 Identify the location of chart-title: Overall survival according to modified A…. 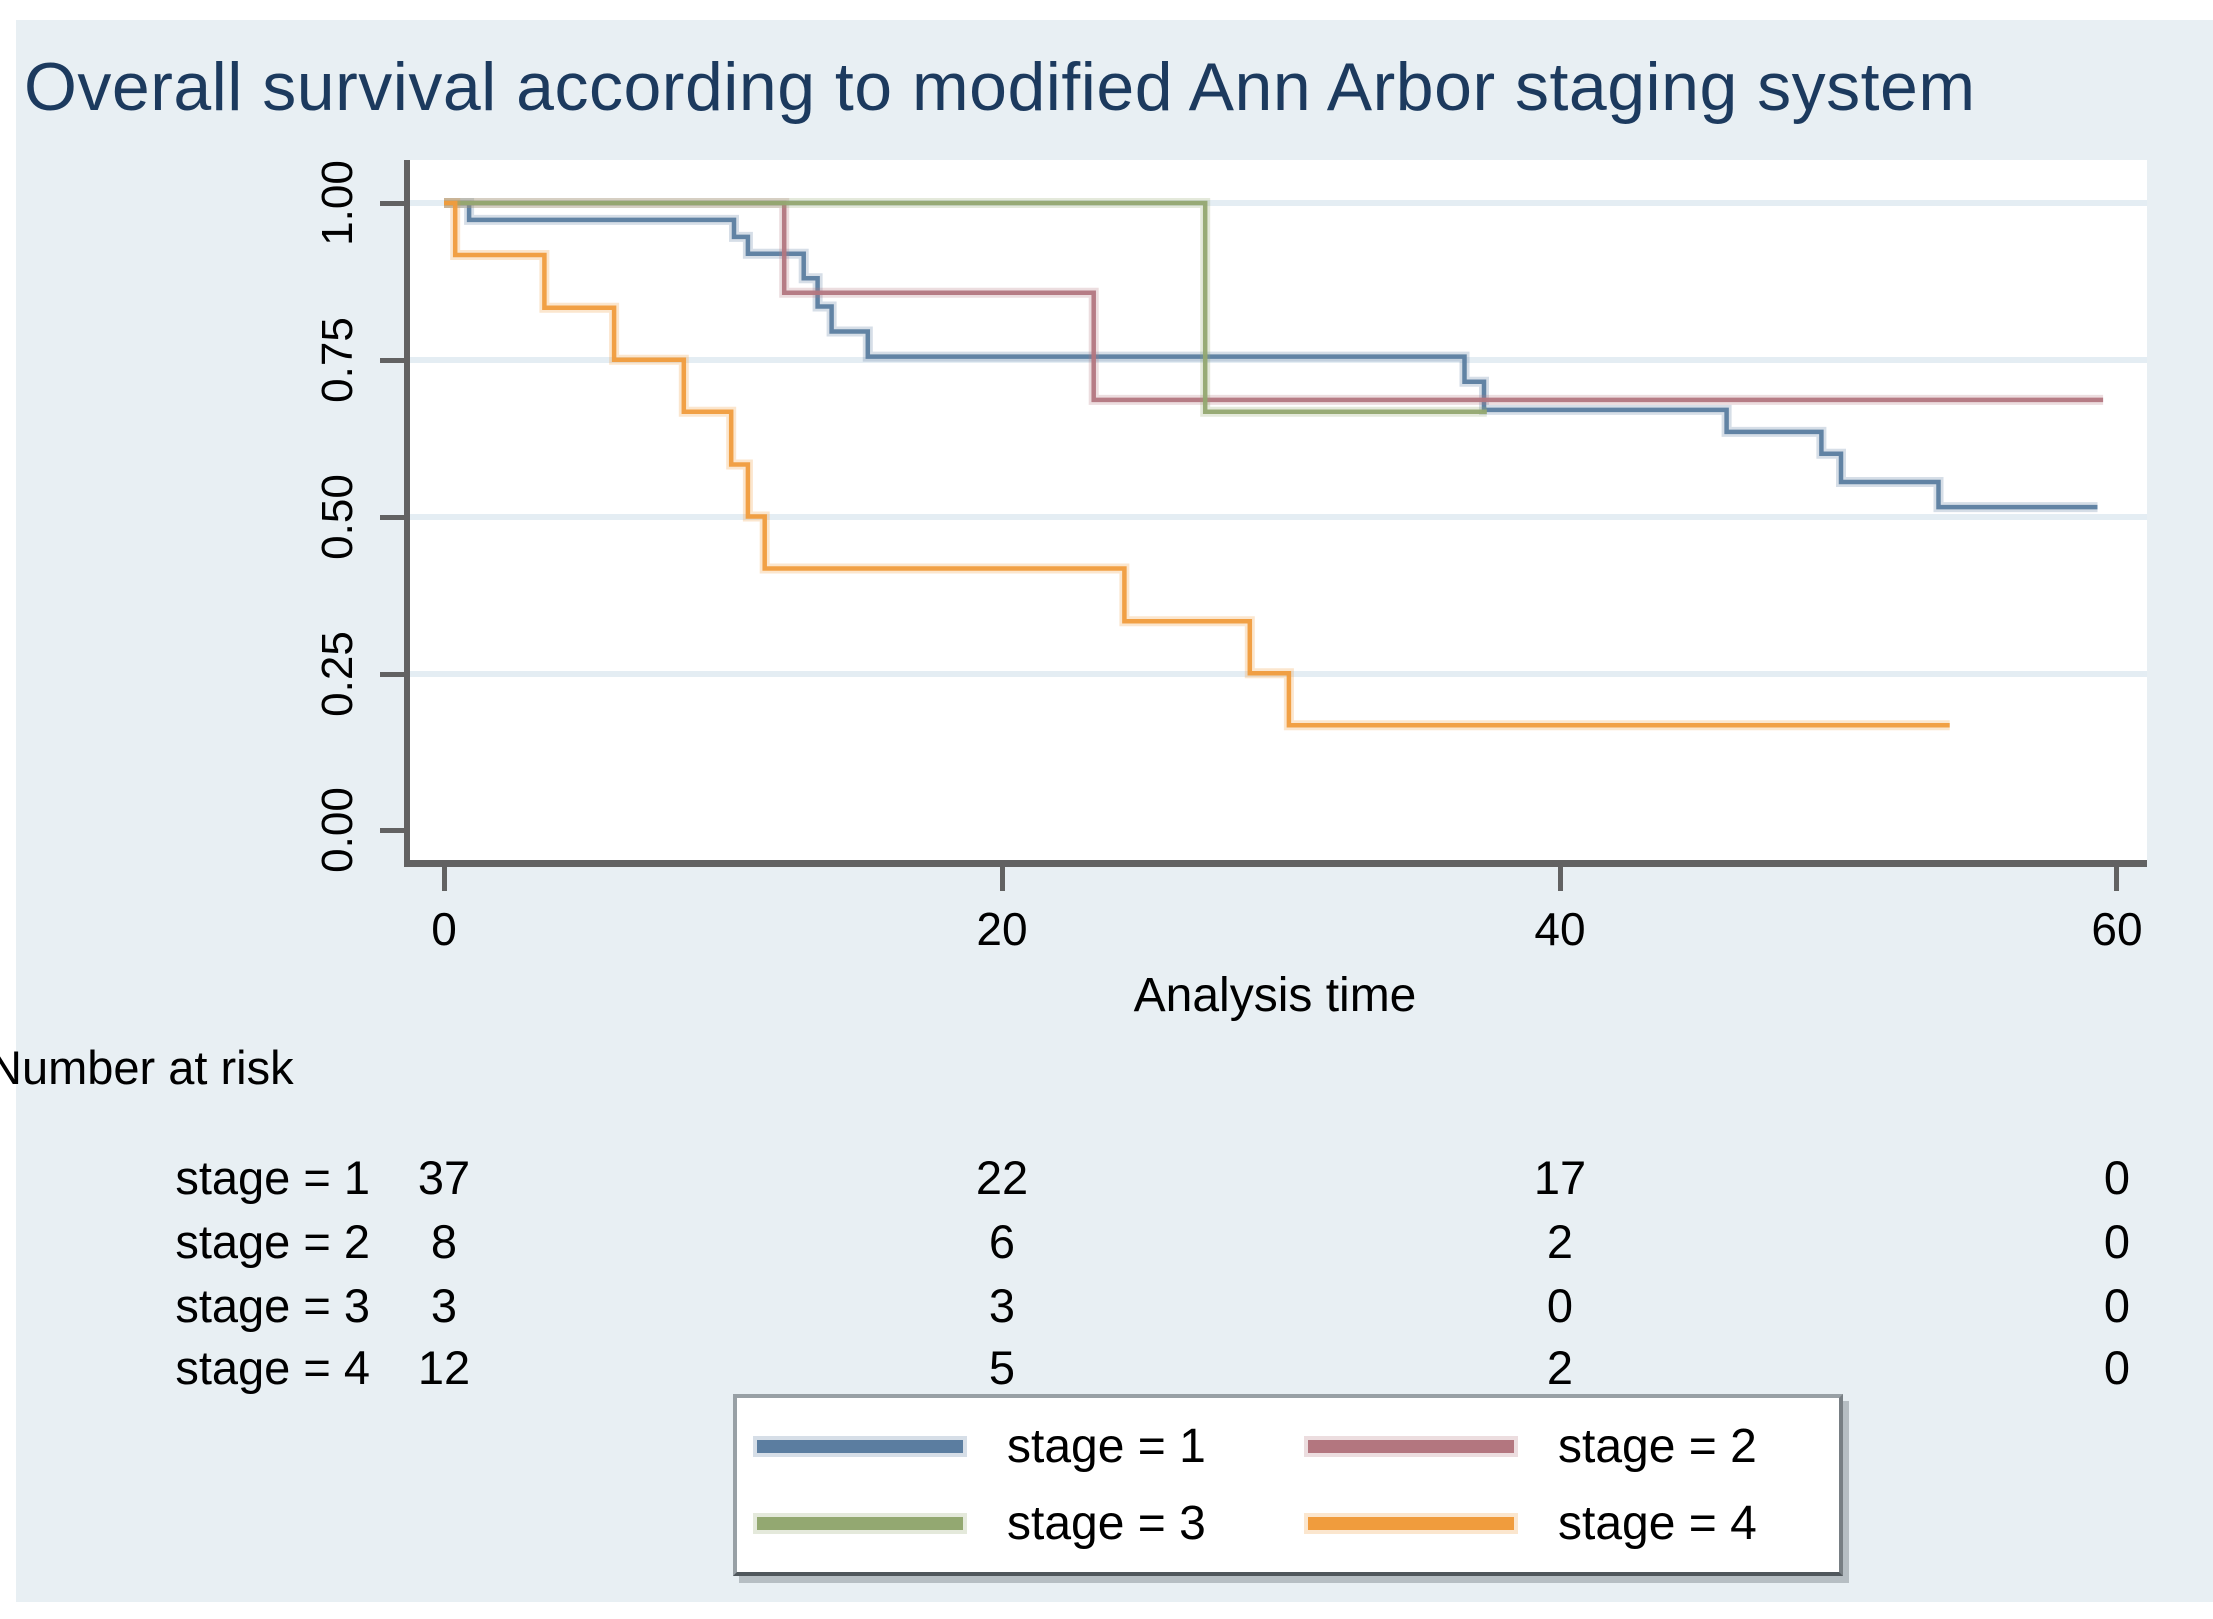
(1000, 87).